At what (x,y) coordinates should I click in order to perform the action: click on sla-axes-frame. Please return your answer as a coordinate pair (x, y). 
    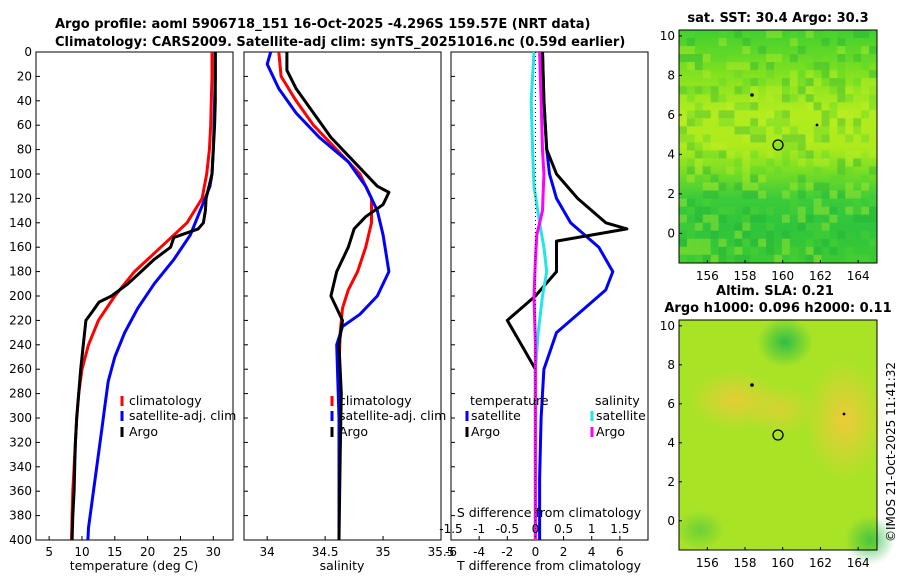
    Looking at the image, I should click on (778, 435).